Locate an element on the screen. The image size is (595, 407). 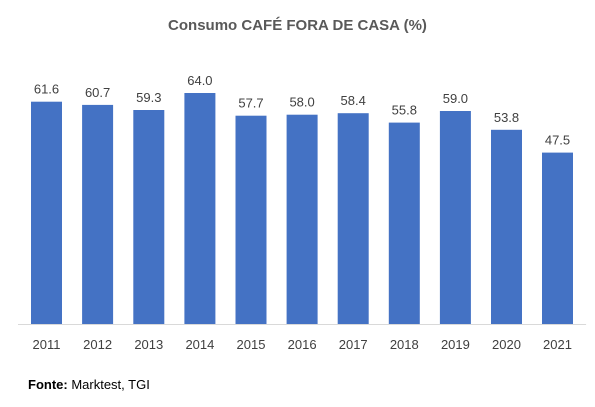
bar-2019 is located at coordinates (455, 217).